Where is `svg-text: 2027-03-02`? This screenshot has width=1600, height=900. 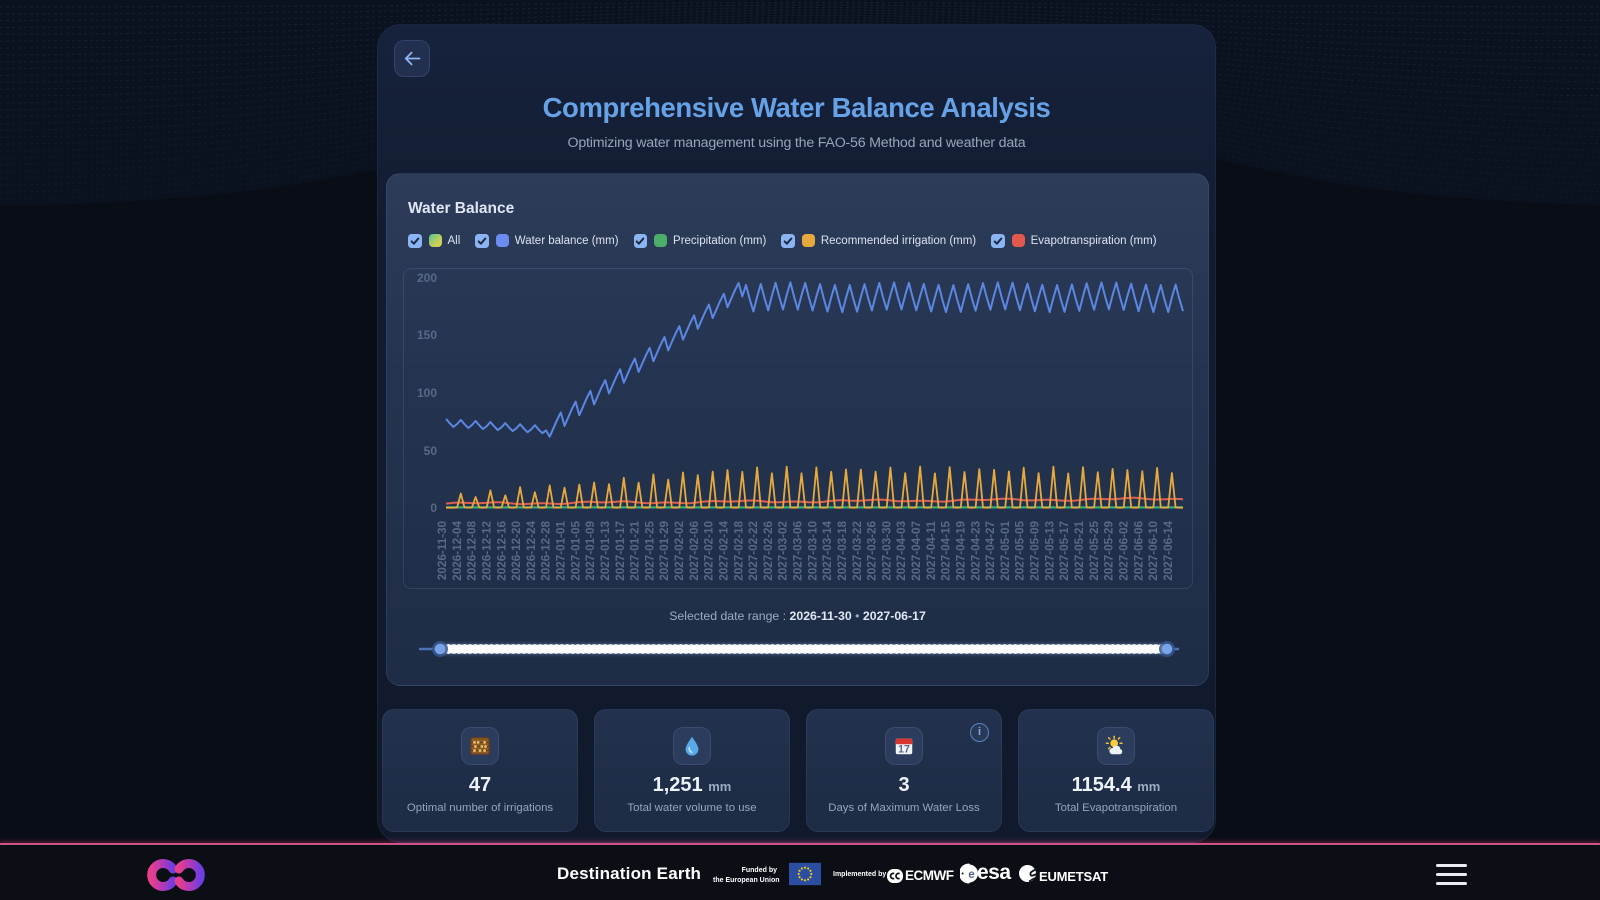 svg-text: 2027-03-02 is located at coordinates (783, 551).